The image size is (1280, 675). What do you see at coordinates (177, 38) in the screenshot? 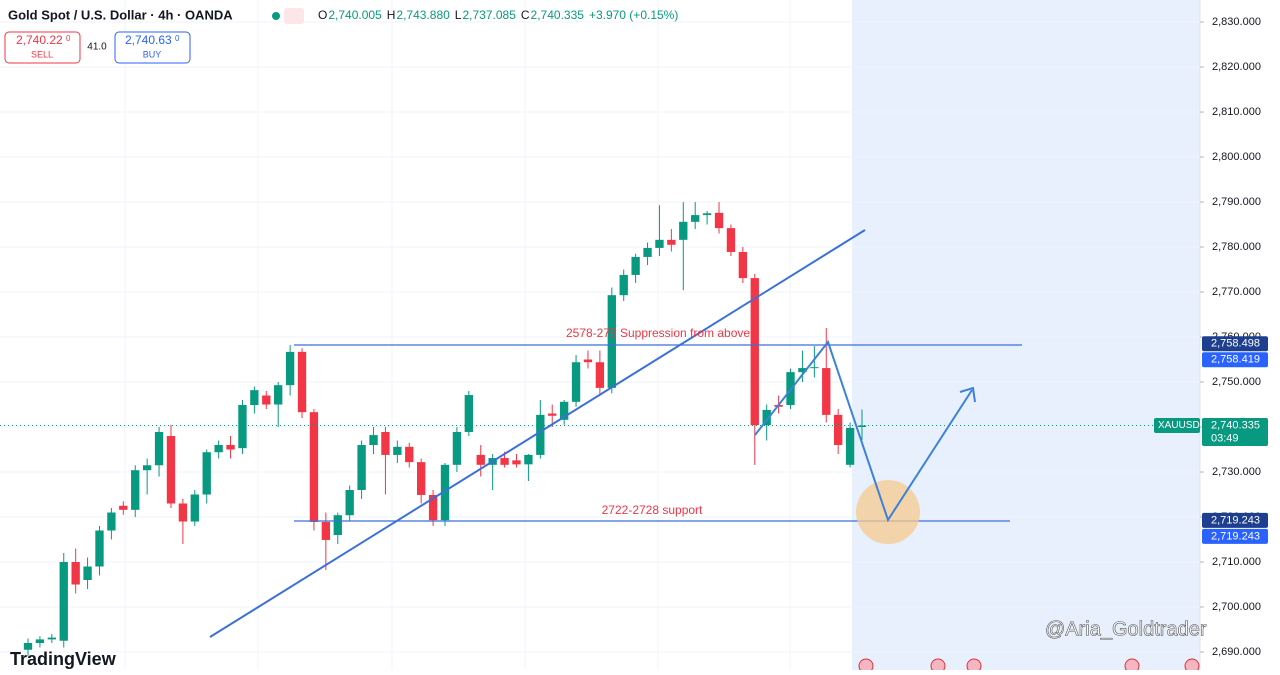
I see `buy-fraction: 0` at bounding box center [177, 38].